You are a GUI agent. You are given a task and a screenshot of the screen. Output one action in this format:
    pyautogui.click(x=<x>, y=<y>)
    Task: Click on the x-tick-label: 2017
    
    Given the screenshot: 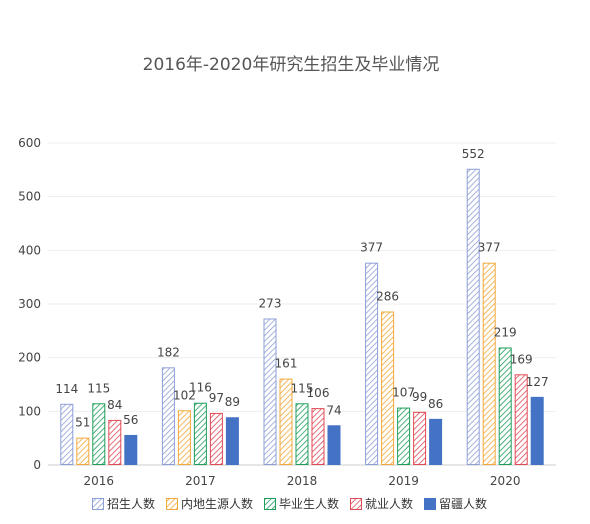 What is the action you would take?
    pyautogui.click(x=200, y=481)
    